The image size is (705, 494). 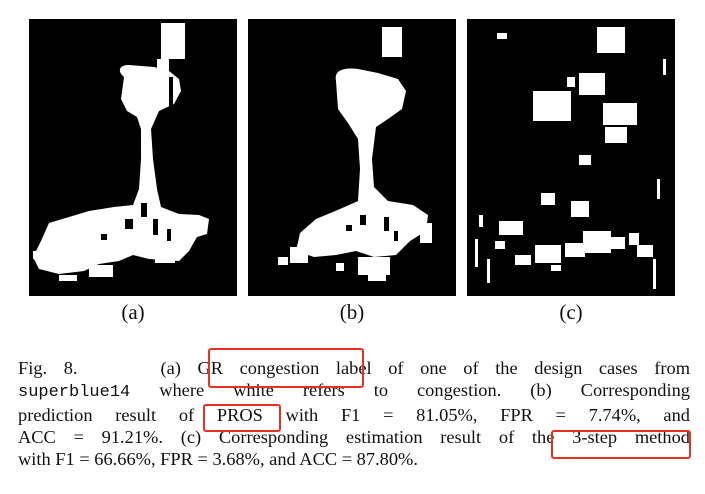 I want to click on panel-a-label: (a), so click(x=133, y=312).